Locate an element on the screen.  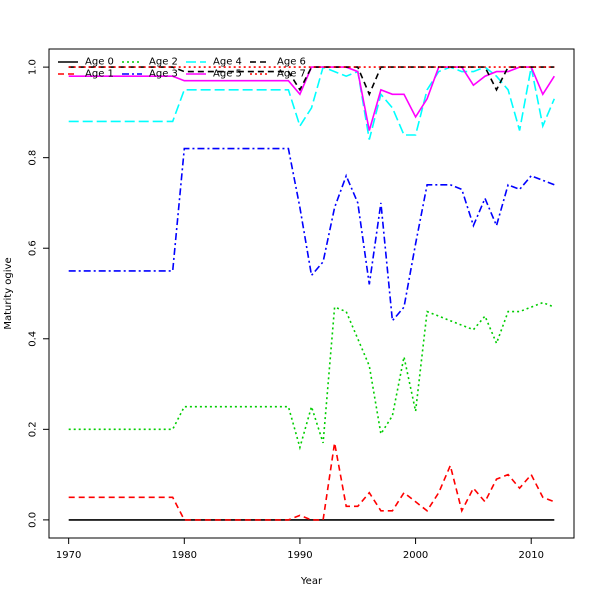
legend-label: Age 1 is located at coordinates (99, 74).